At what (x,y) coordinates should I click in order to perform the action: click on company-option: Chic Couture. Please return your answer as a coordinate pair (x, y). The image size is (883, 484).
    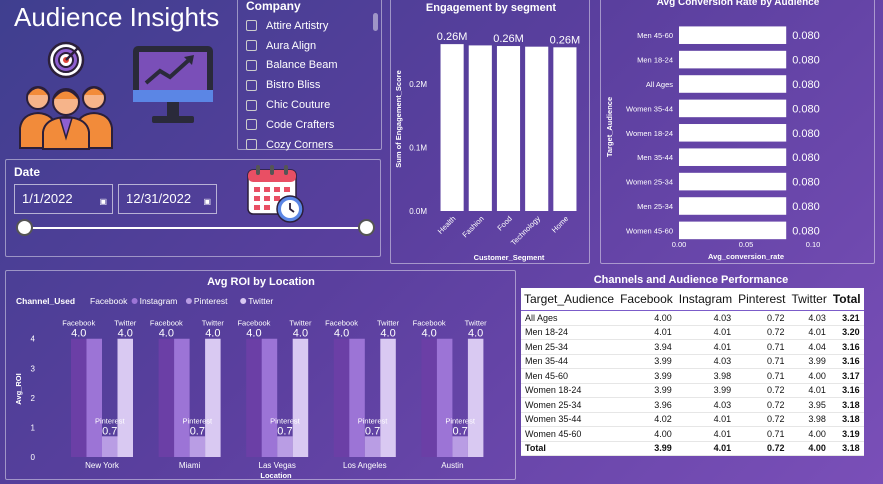
    Looking at the image, I should click on (292, 105).